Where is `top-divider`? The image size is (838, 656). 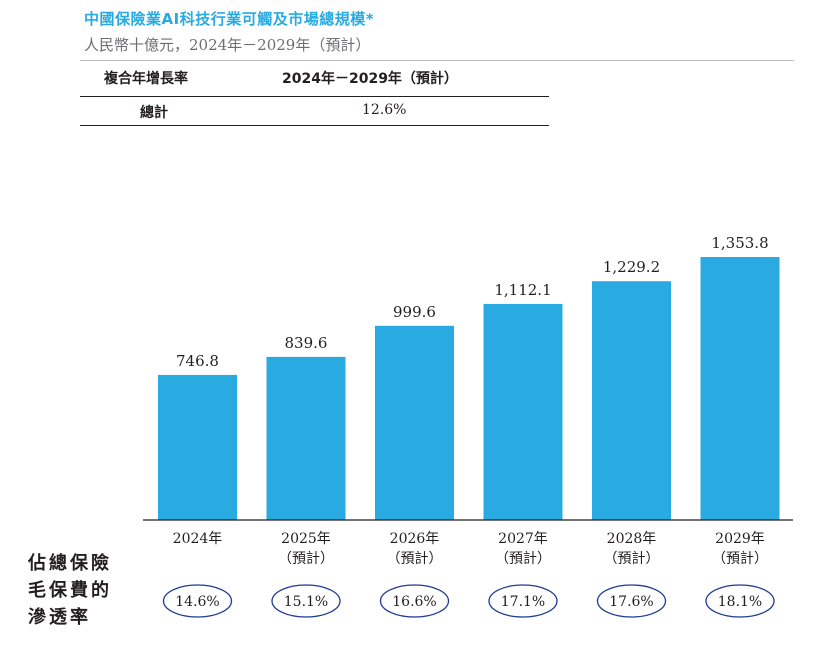
top-divider is located at coordinates (437, 60).